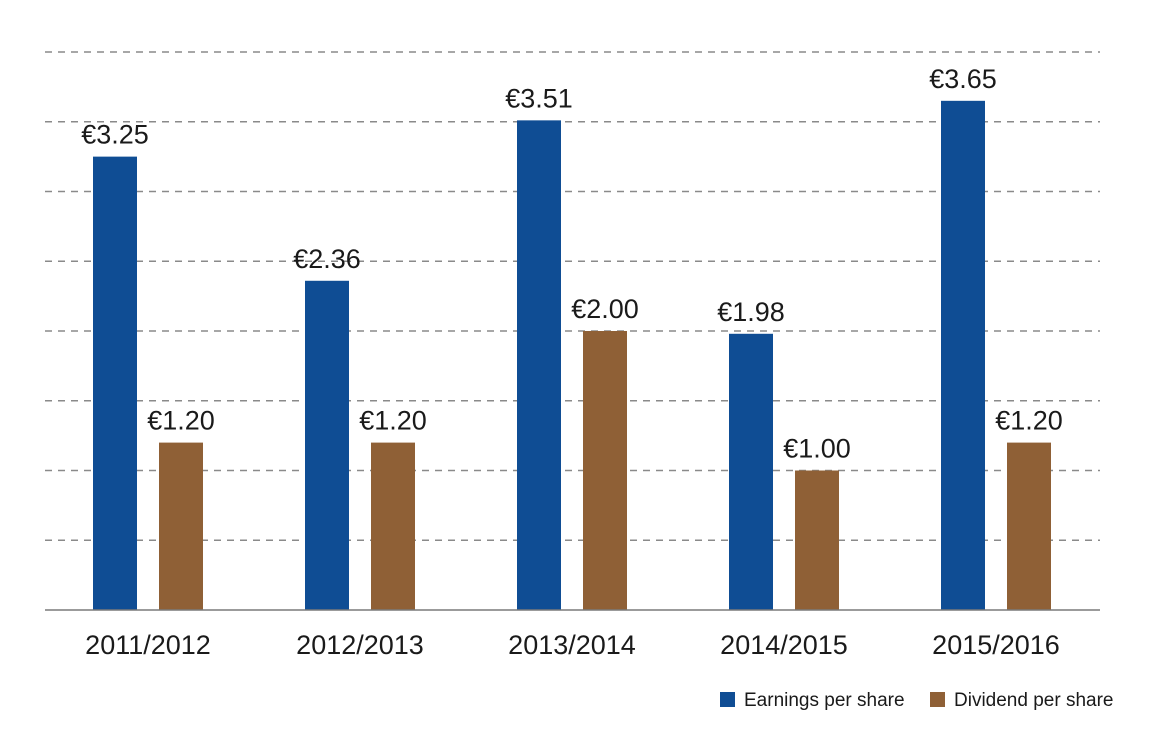  Describe the element at coordinates (360, 645) in the screenshot. I see `category-label-1: 2012/2013` at that location.